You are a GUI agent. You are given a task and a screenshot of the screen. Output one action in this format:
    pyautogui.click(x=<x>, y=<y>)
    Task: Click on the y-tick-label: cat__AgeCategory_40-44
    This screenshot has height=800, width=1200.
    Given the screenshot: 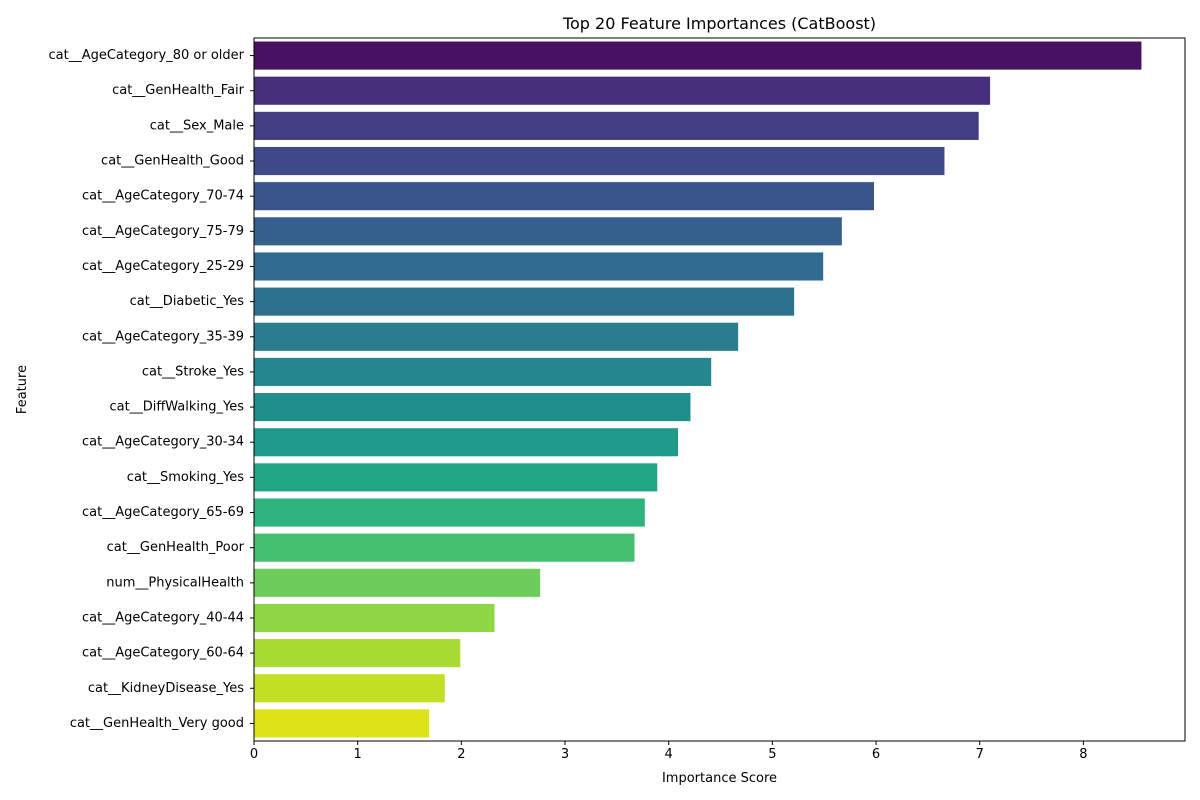 What is the action you would take?
    pyautogui.click(x=163, y=617)
    